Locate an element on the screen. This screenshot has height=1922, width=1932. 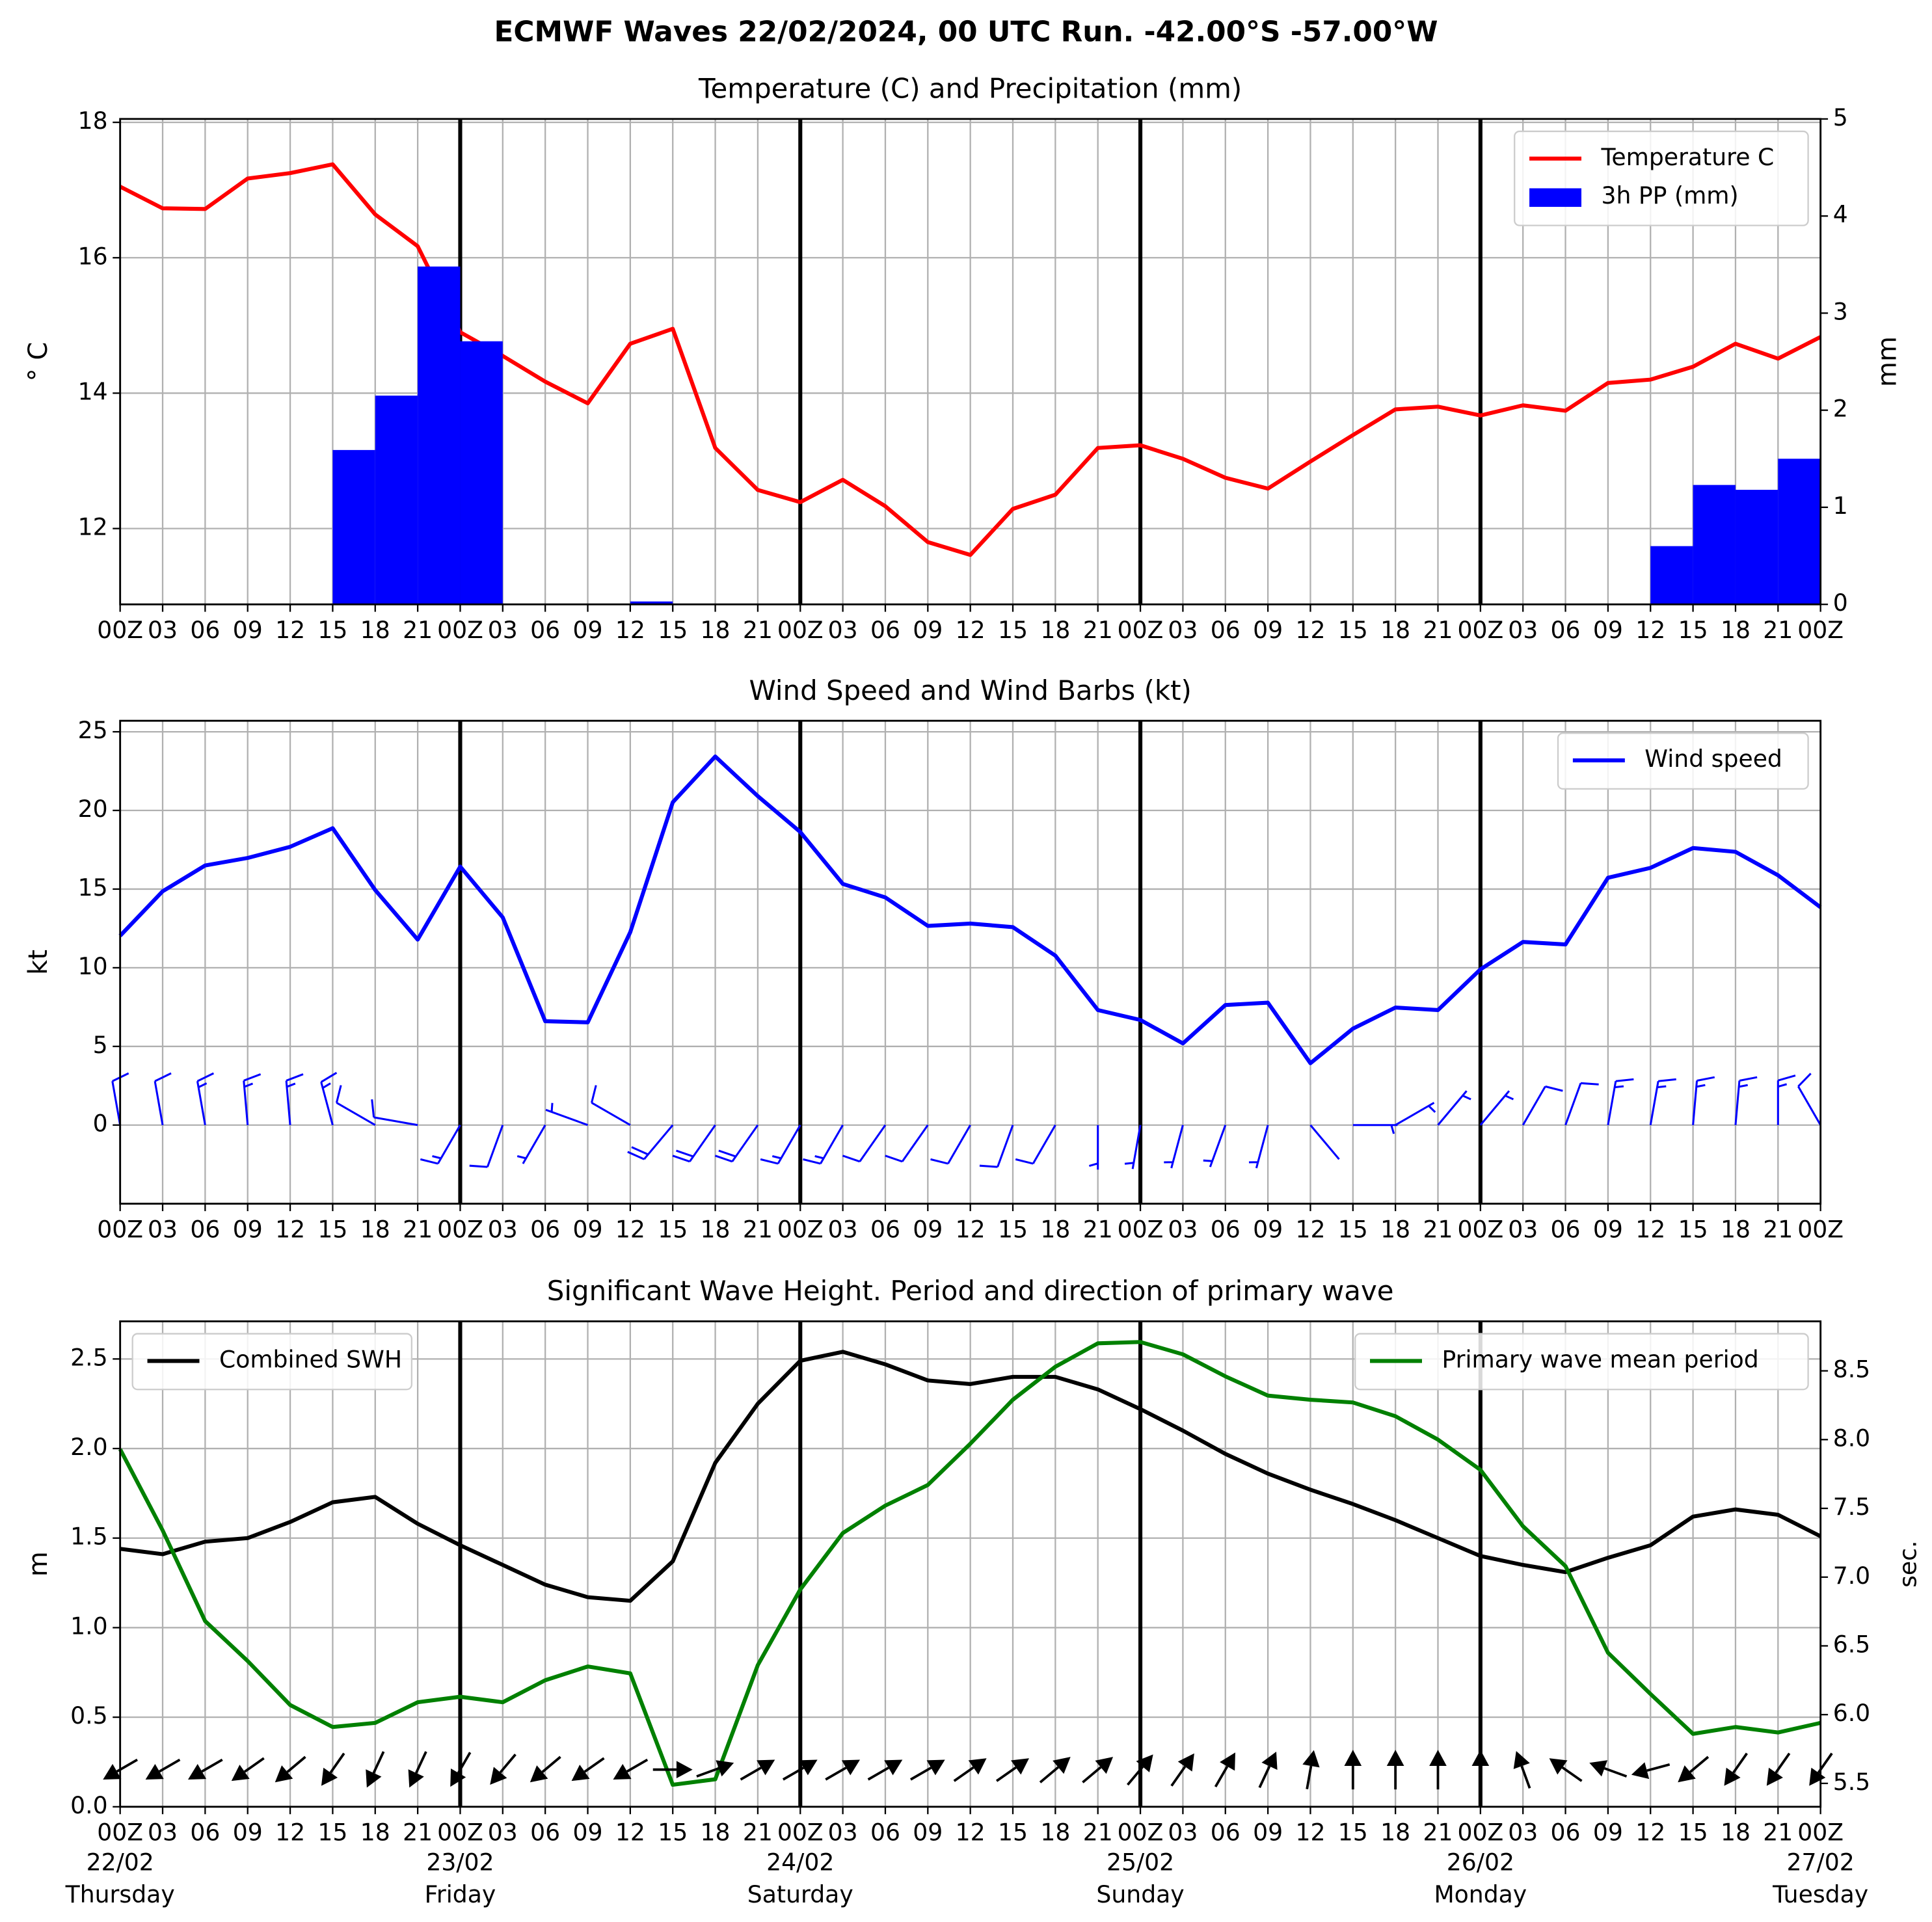
weekday-label: Friday is located at coordinates (460, 1894).